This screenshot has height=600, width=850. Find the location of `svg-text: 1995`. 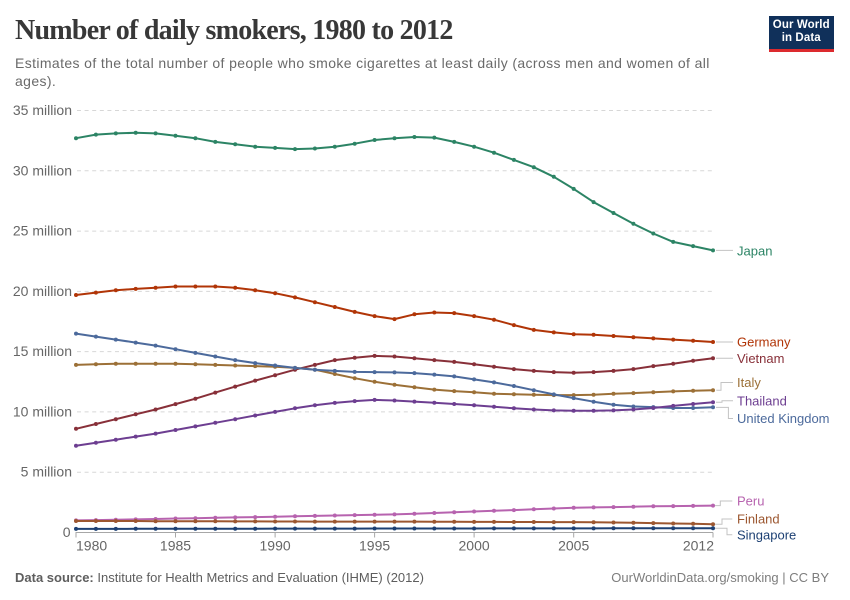

svg-text: 1995 is located at coordinates (374, 546).